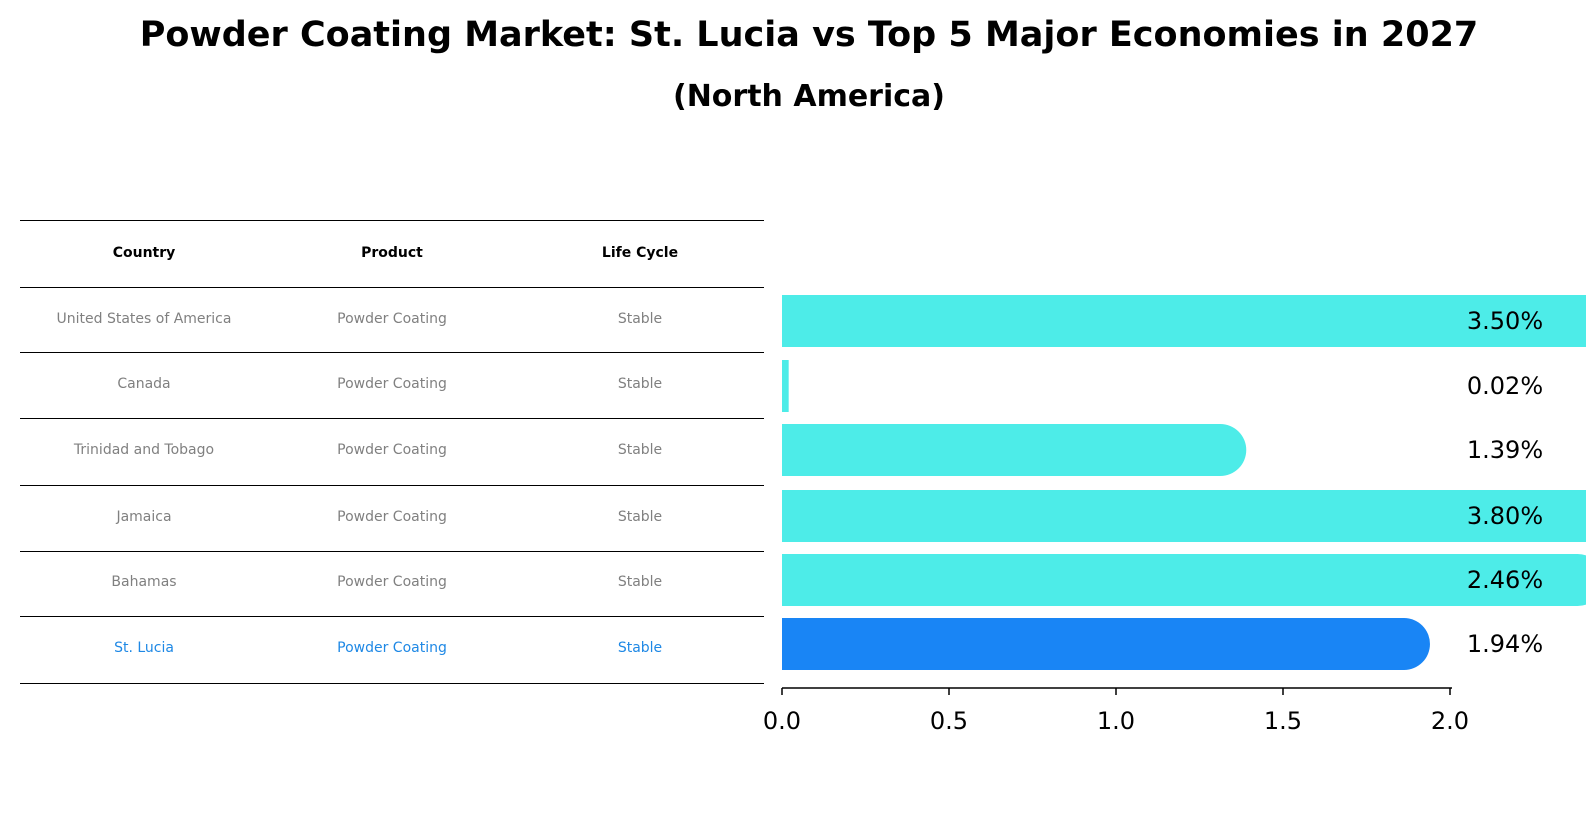 The image size is (1586, 823). Describe the element at coordinates (1106, 644) in the screenshot. I see `bar-highlighted` at that location.